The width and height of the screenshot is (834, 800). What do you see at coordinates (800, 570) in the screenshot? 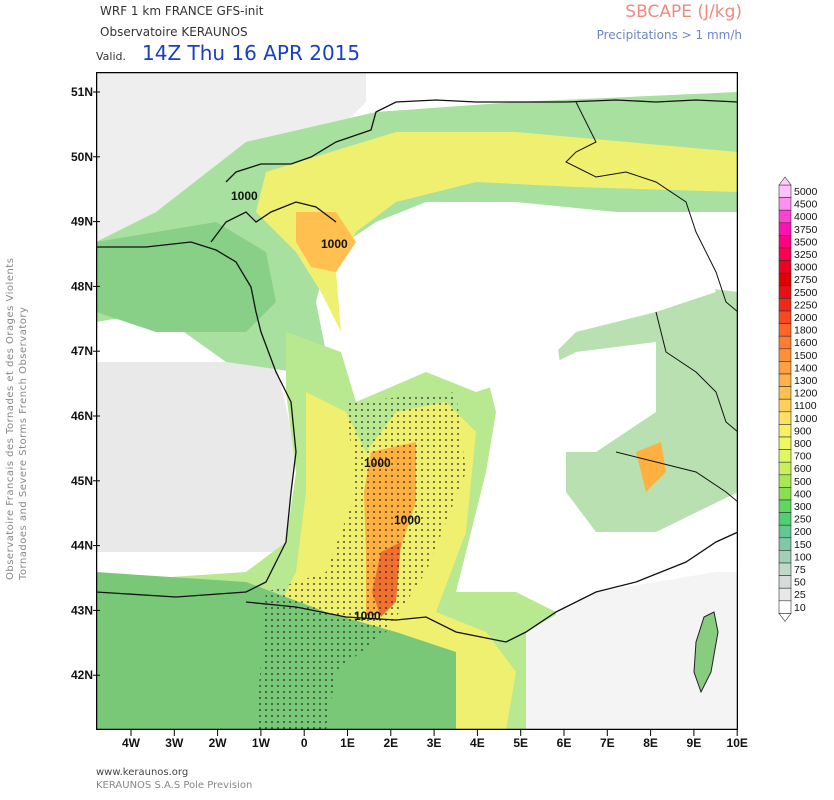
I see `legend-label: 75` at bounding box center [800, 570].